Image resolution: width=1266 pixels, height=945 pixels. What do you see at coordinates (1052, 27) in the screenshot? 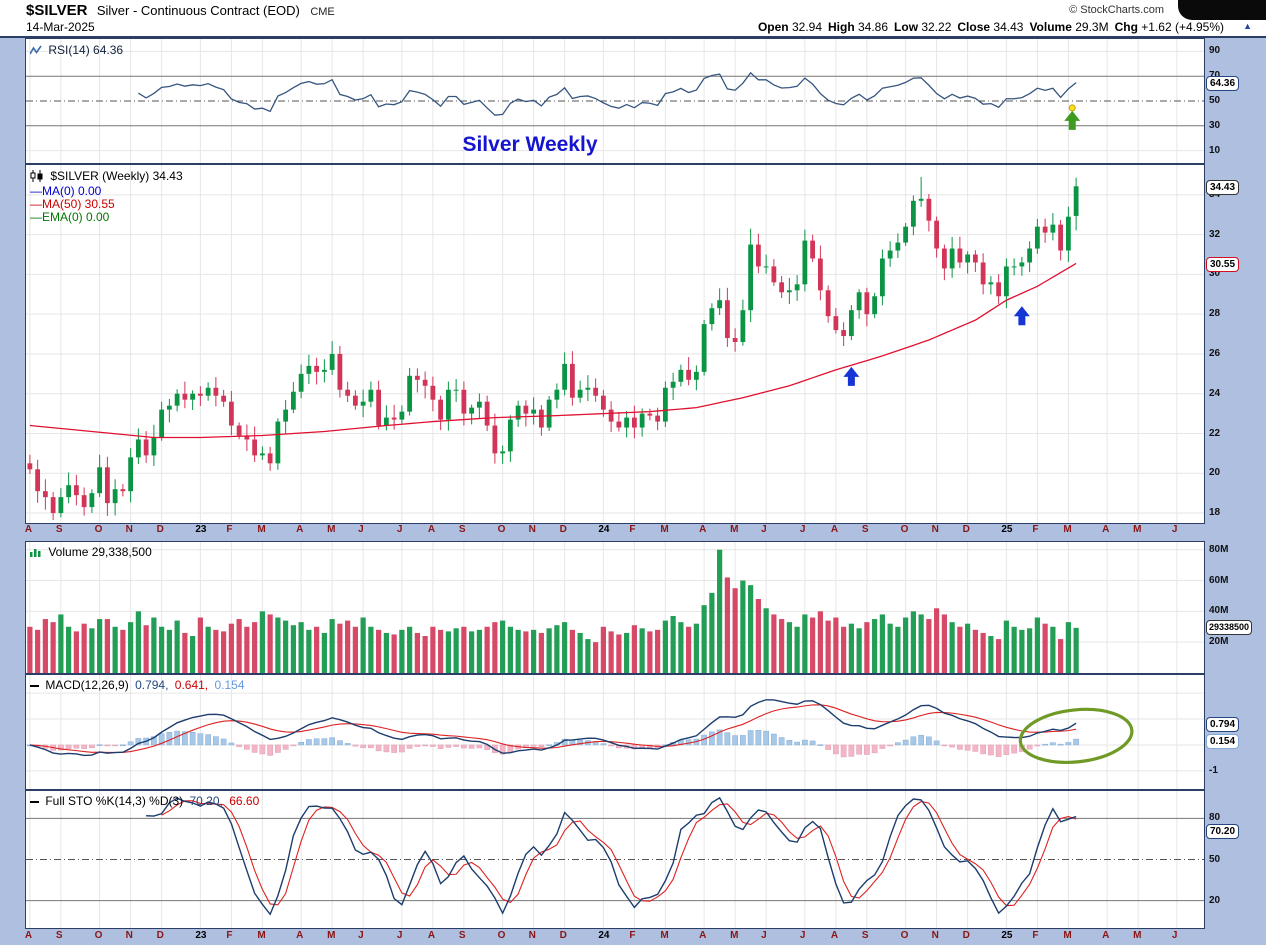
I see `quote-label: Volume` at bounding box center [1052, 27].